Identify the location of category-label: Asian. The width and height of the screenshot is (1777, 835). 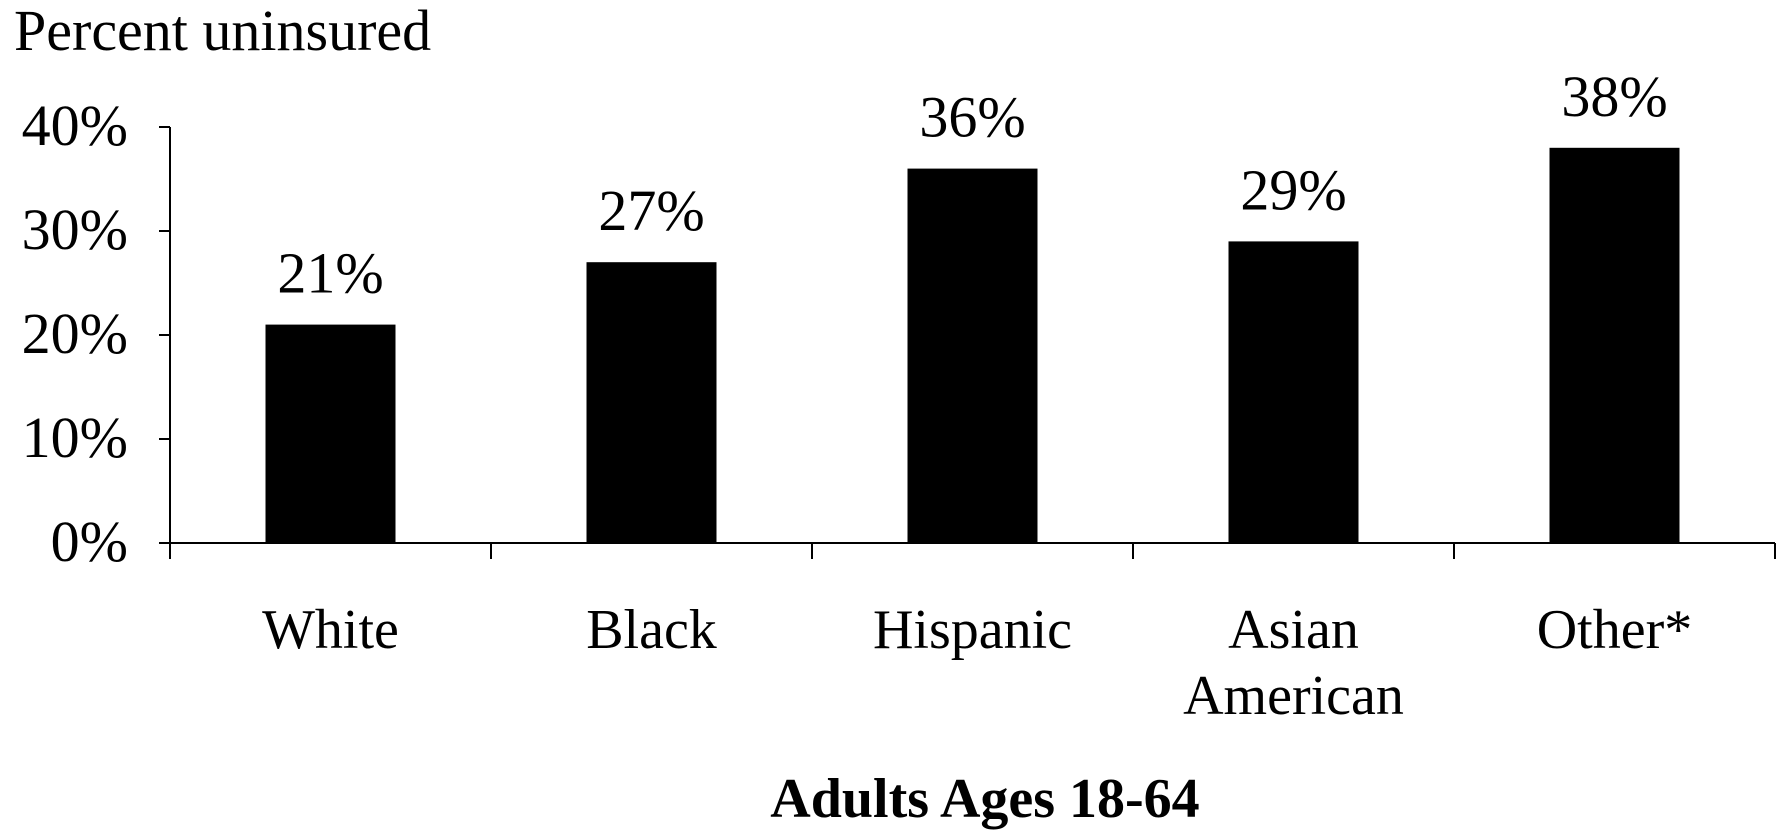
(1293, 630).